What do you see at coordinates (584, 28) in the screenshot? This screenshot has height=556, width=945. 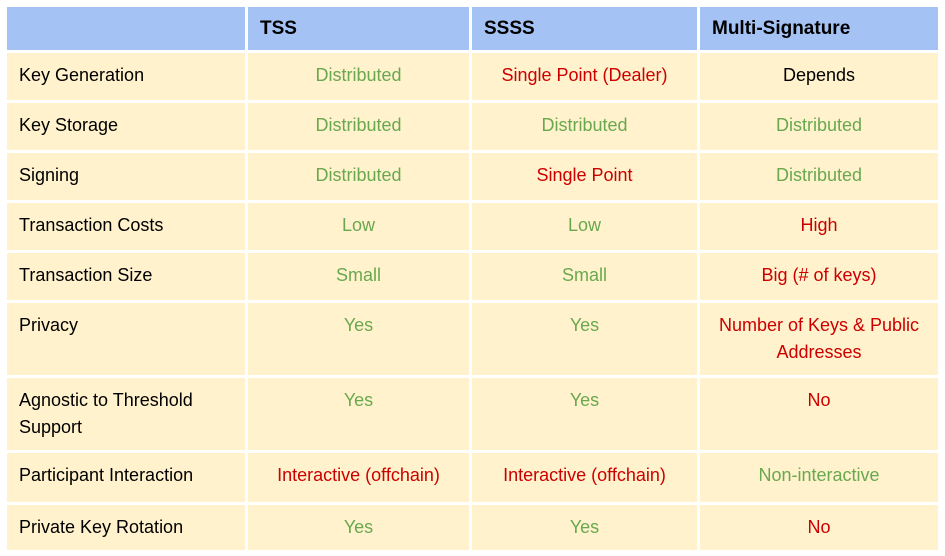 I see `header-ssss: SSSS` at bounding box center [584, 28].